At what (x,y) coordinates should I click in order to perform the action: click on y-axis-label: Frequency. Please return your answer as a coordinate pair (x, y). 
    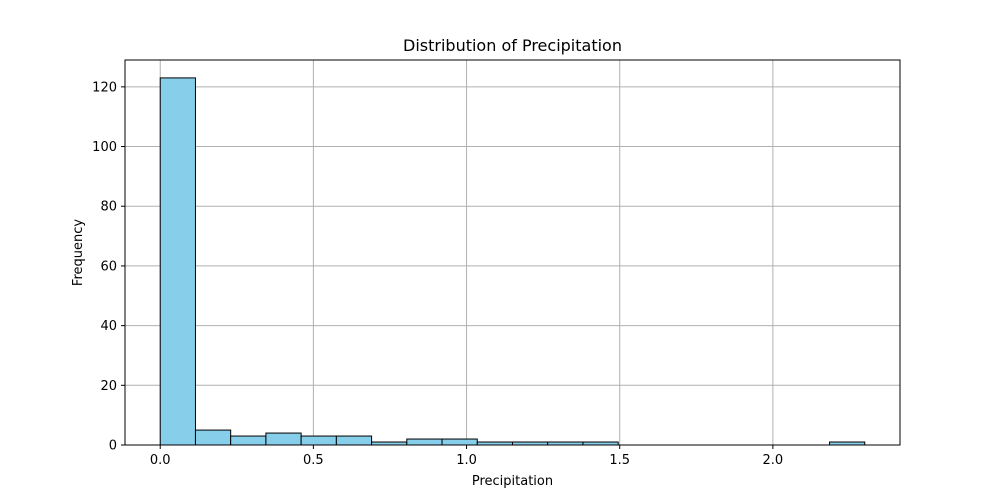
    Looking at the image, I should click on (78, 252).